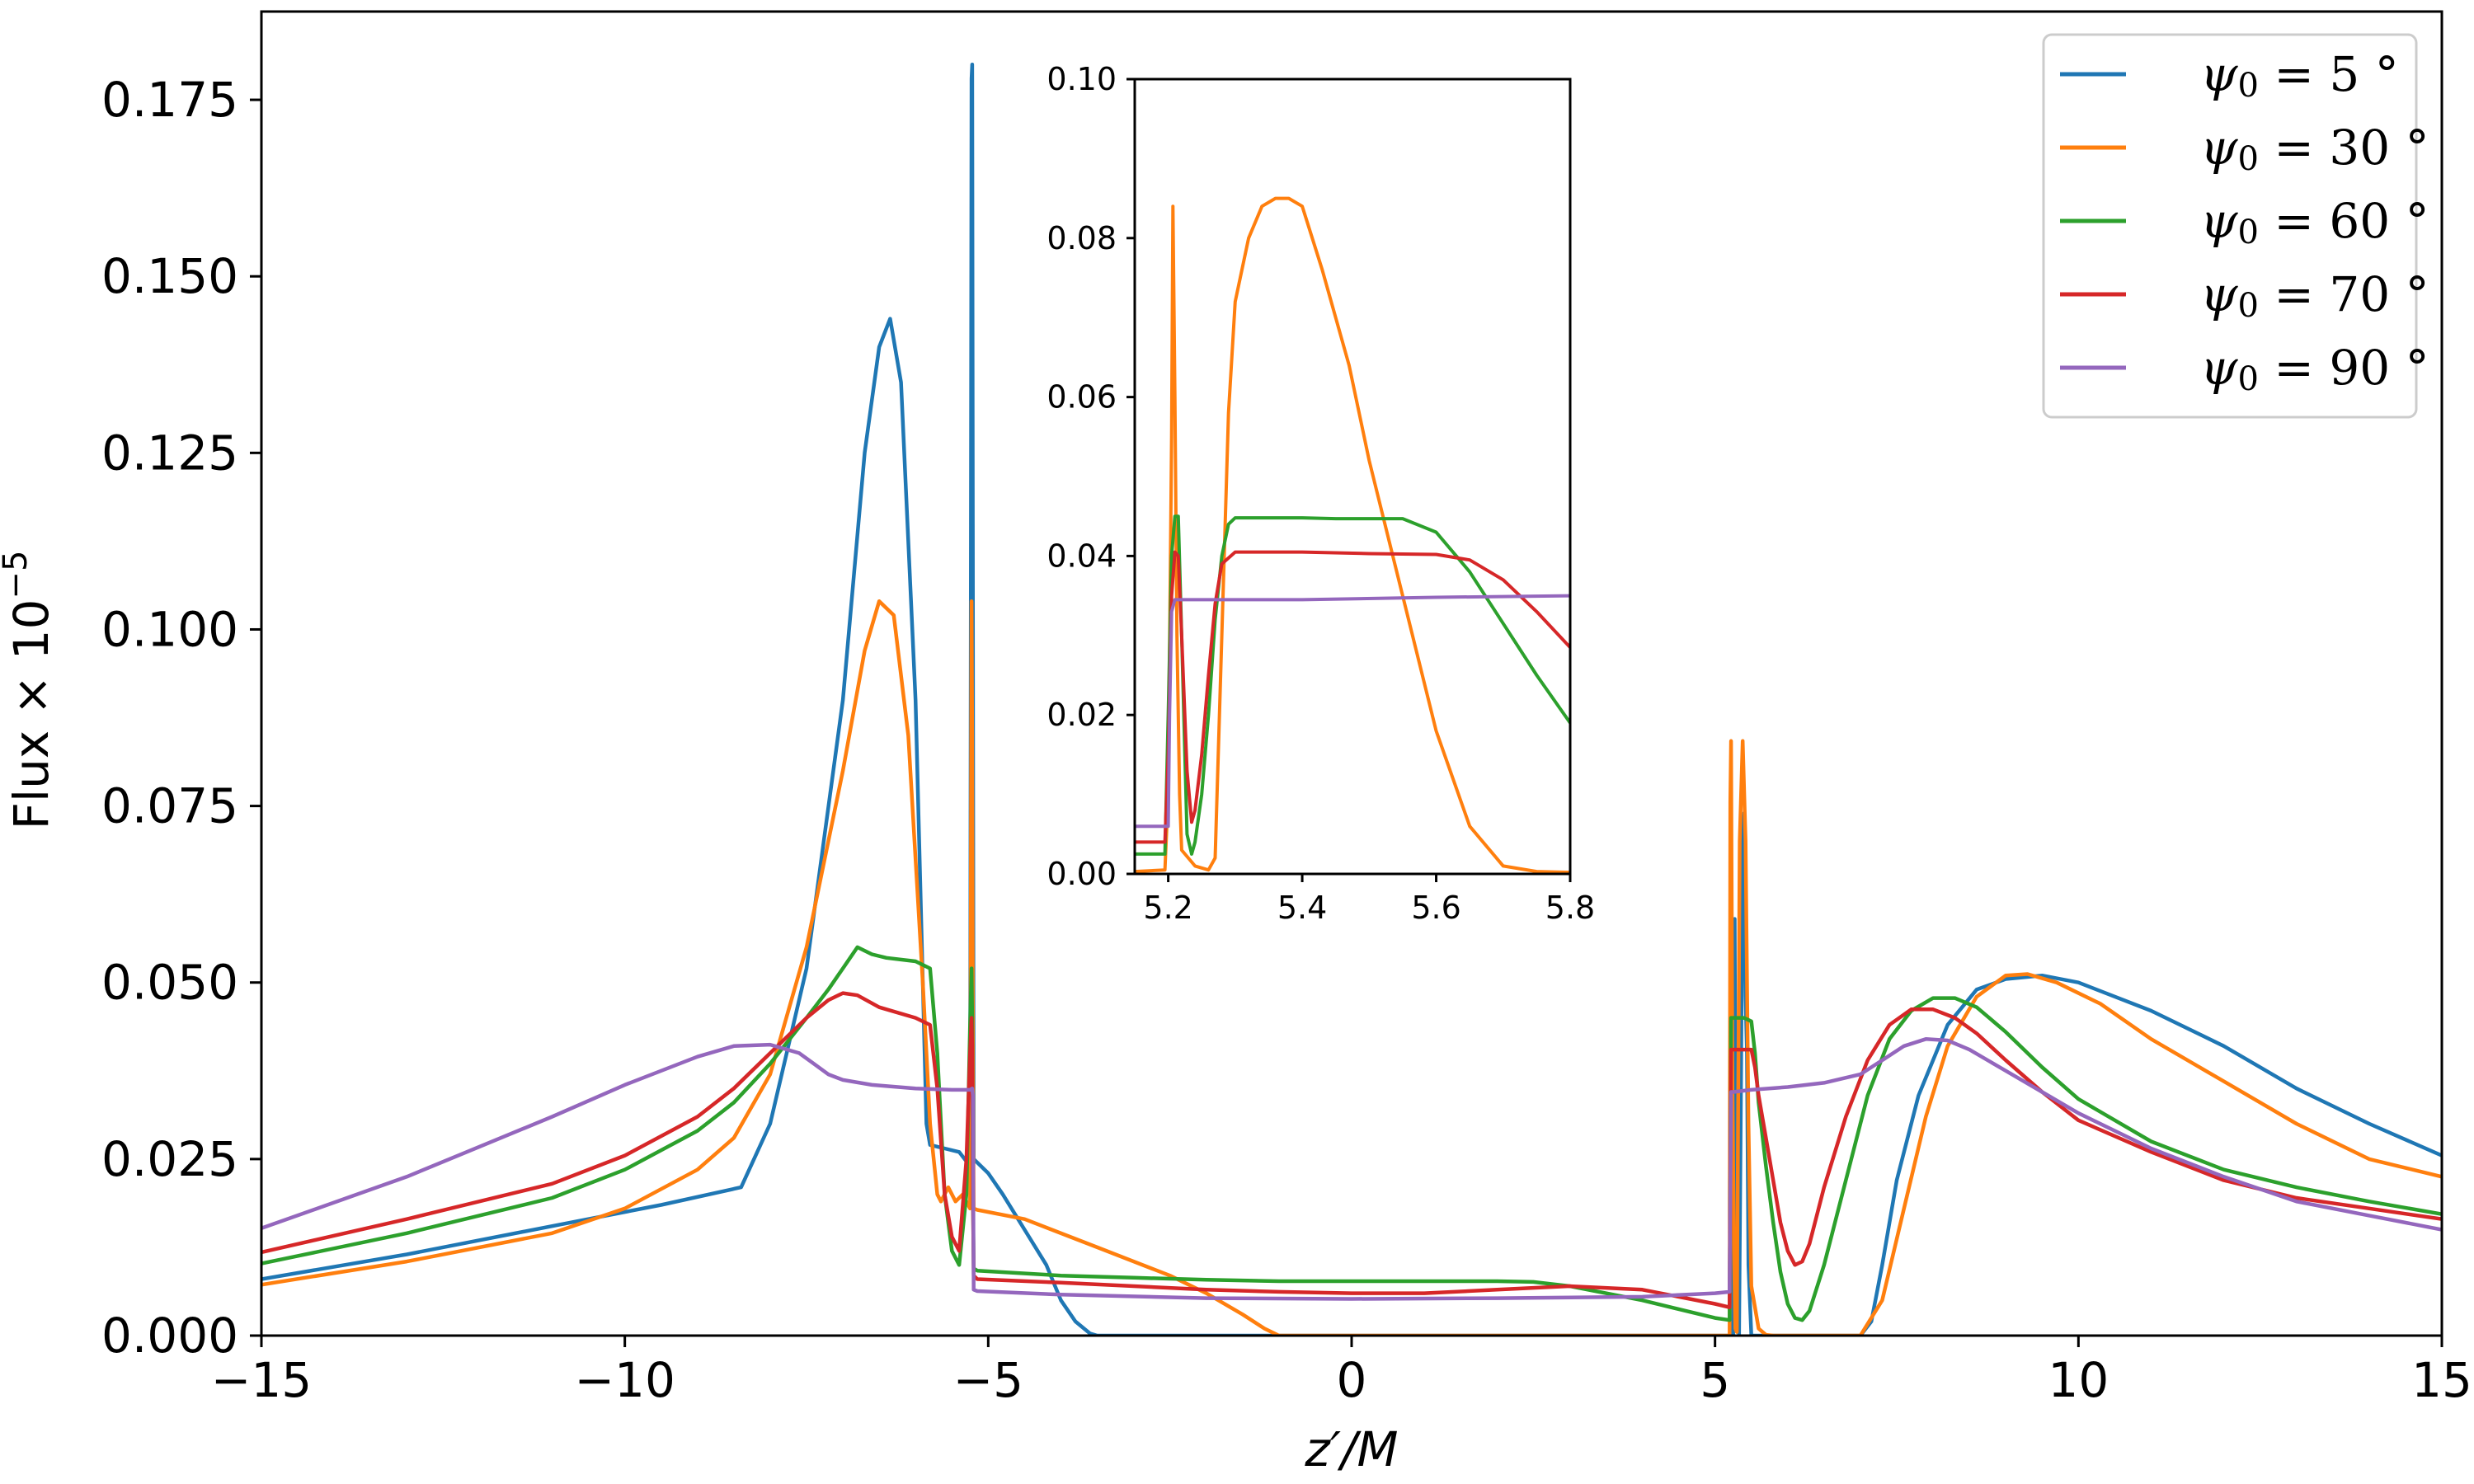  Describe the element at coordinates (2314, 295) in the screenshot. I see `legend-label: ψ0 = 70 °` at that location.